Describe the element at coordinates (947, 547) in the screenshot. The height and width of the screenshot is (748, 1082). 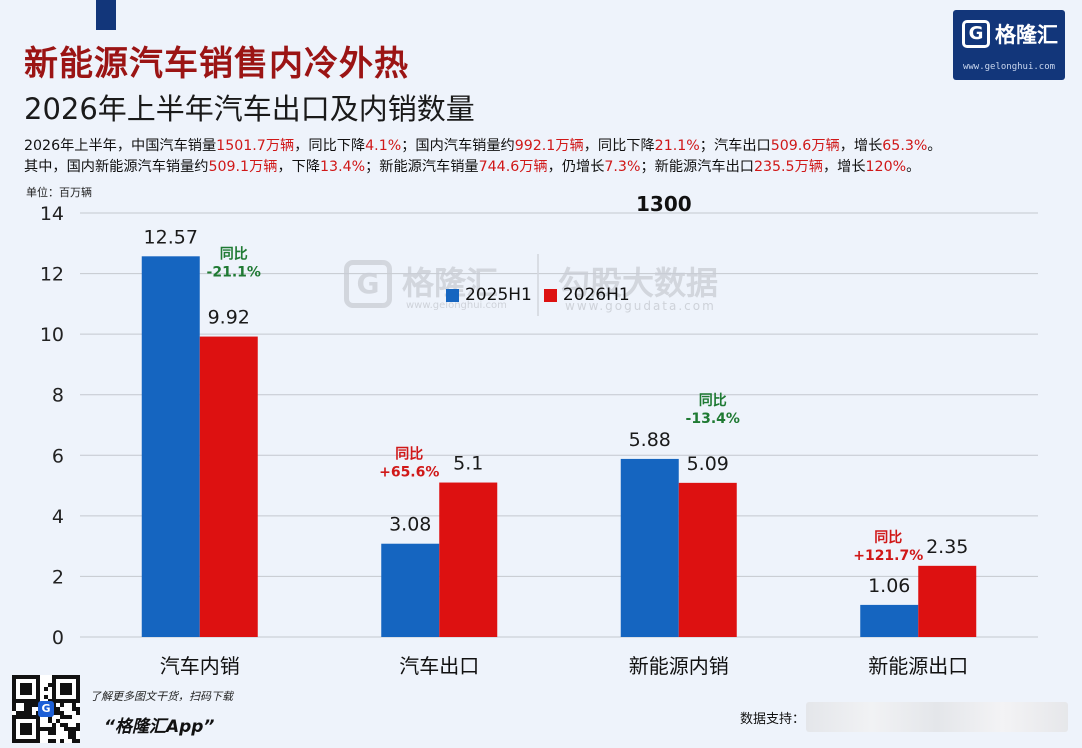
I see `data-label: 2.35` at that location.